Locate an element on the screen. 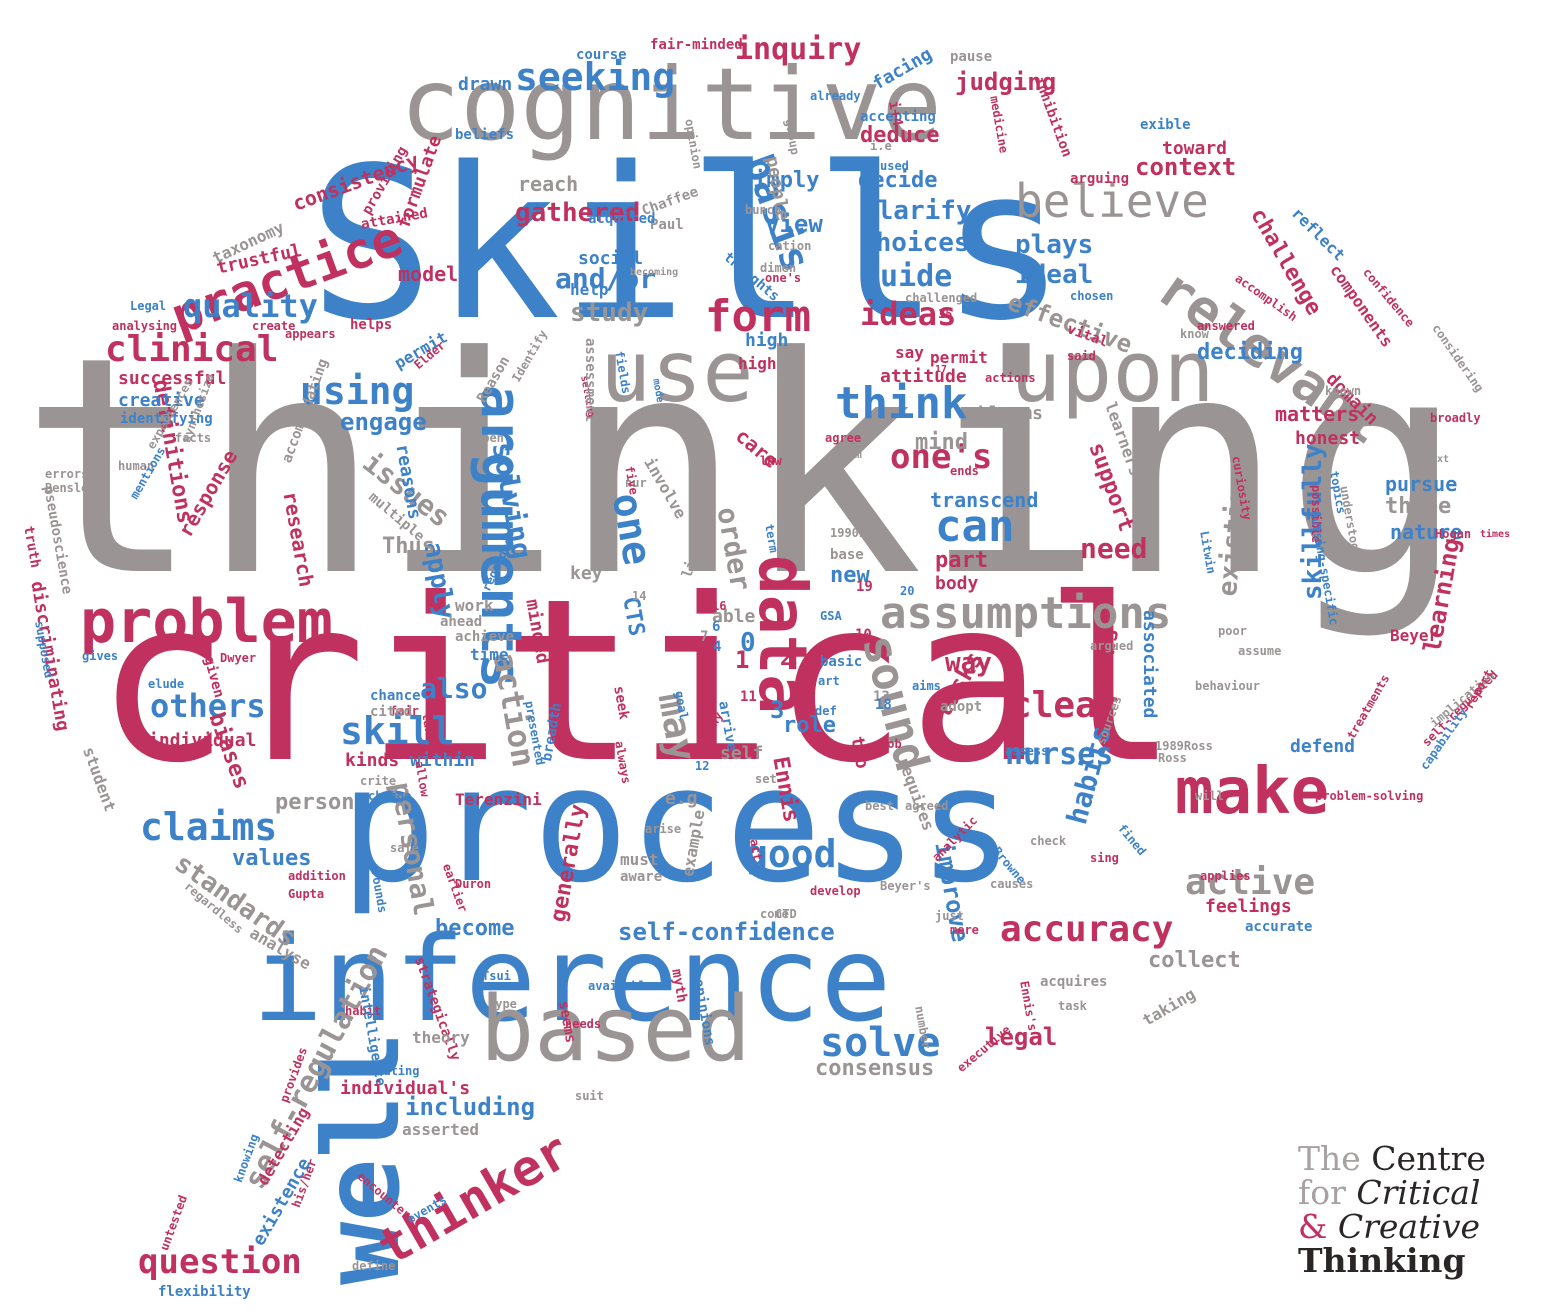 The image size is (1544, 1316). cloud-word-i-e: i.e is located at coordinates (881, 146).